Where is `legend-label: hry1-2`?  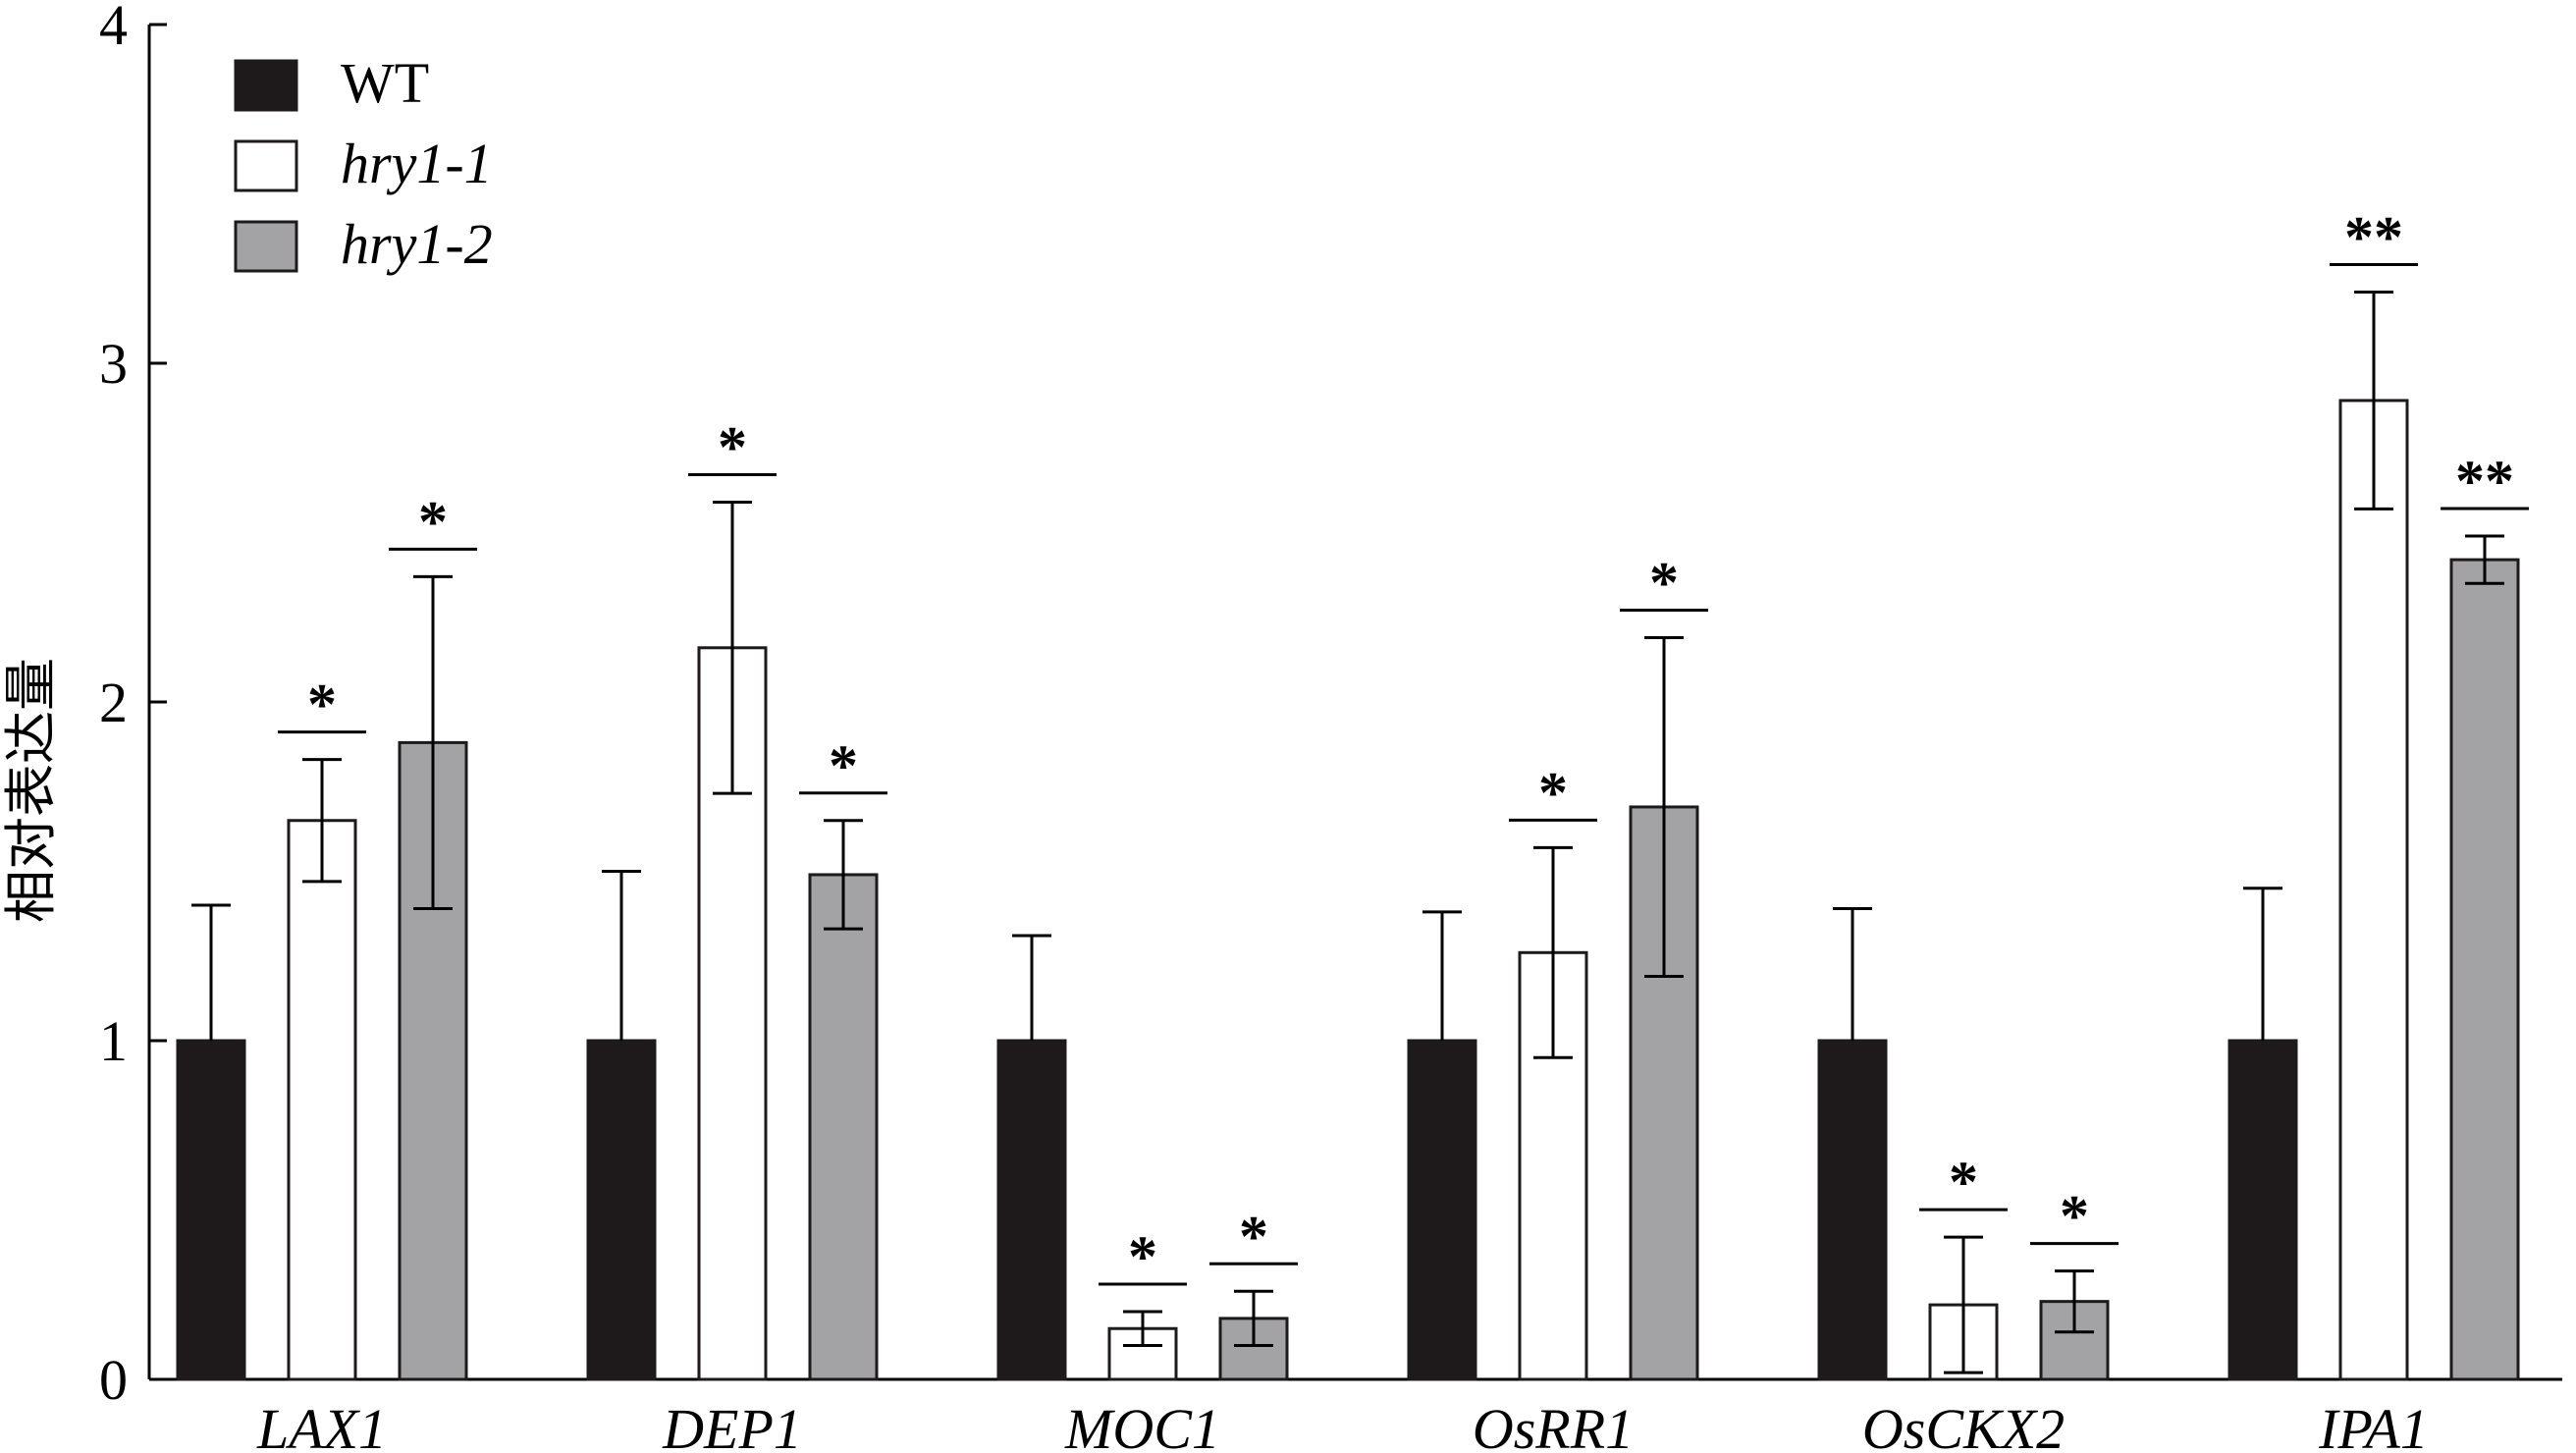 legend-label: hry1-2 is located at coordinates (417, 244).